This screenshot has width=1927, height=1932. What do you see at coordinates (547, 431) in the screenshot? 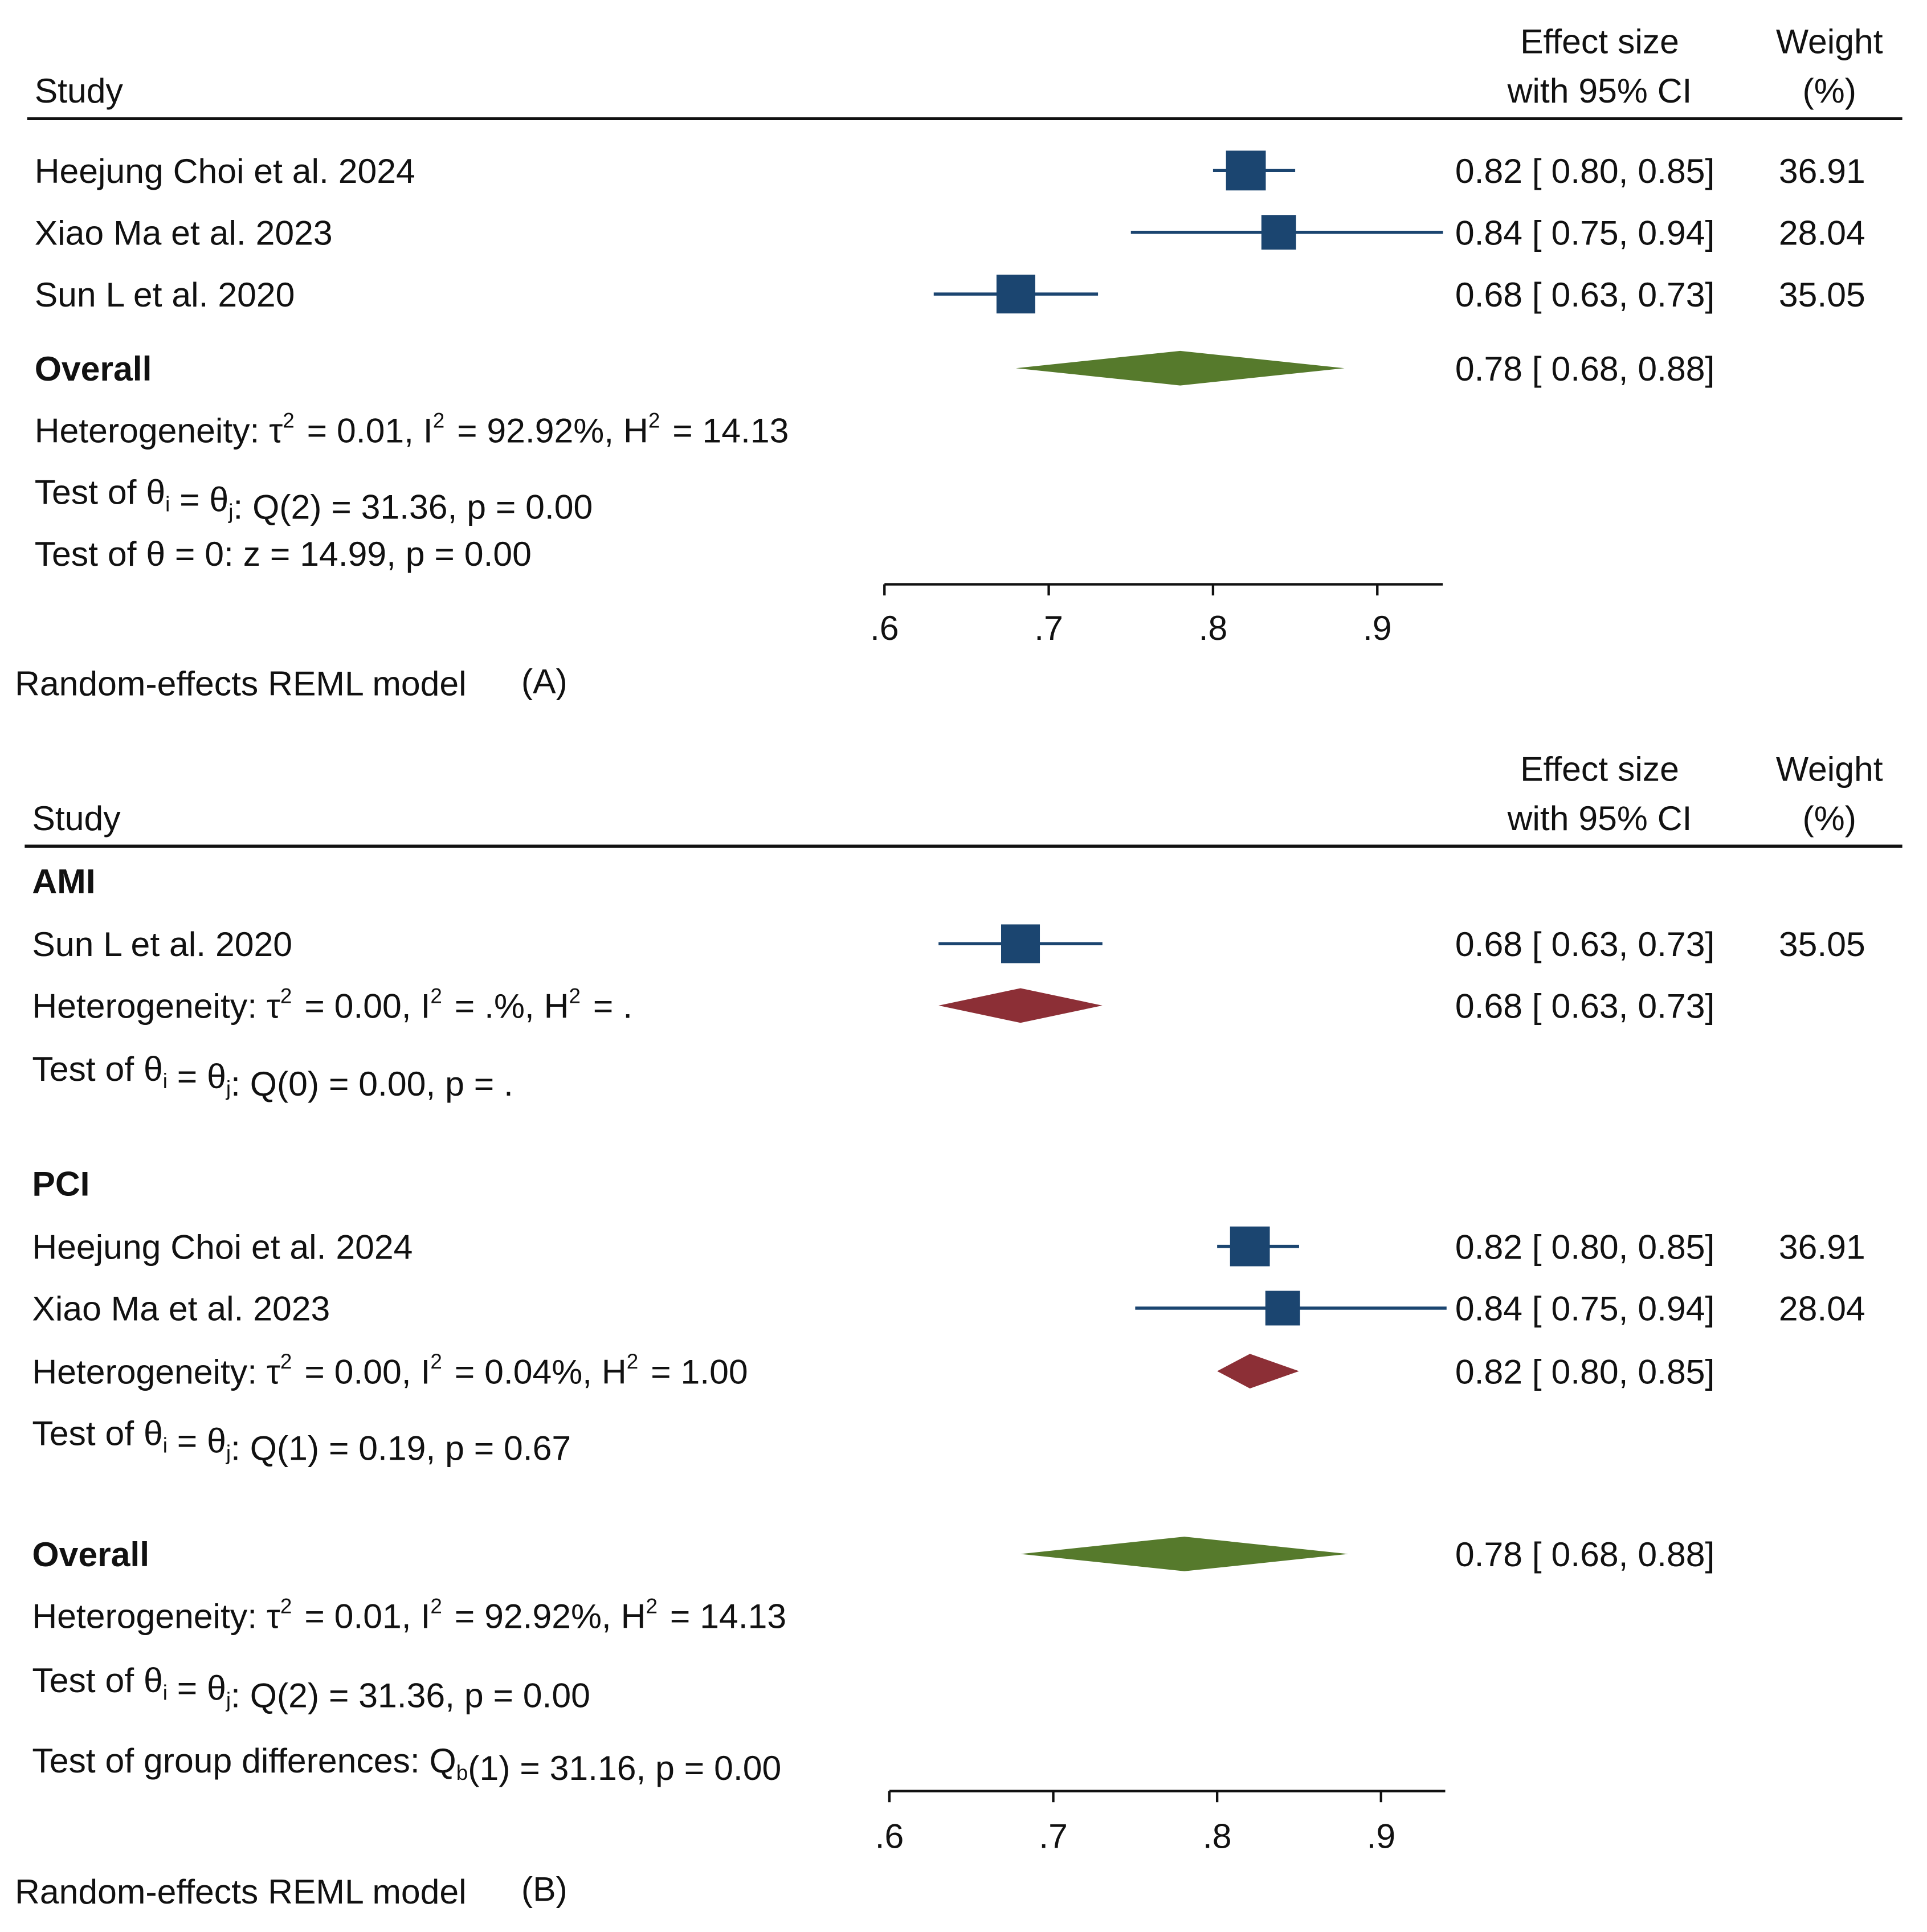
I see `text-run: = 92.92%, H` at bounding box center [547, 431].